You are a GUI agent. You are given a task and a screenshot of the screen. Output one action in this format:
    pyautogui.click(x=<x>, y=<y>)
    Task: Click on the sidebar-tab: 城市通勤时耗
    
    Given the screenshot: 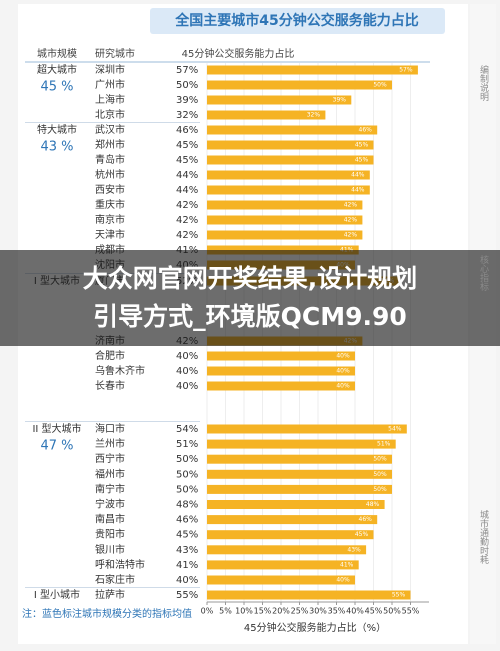 What is the action you would take?
    pyautogui.click(x=483, y=537)
    